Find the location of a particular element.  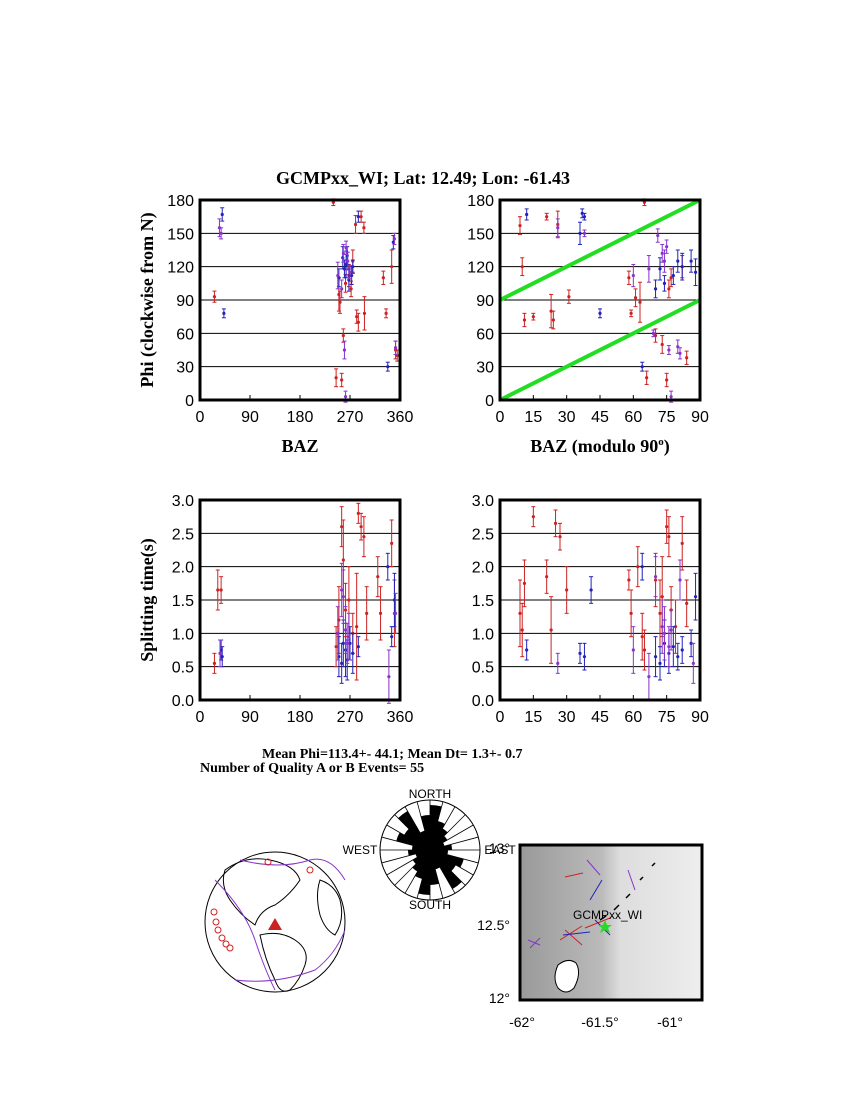

phi-vs-baz-panel: 0 30 60 90 120 150 180 0 90 180 270 360 is located at coordinates (290, 309).